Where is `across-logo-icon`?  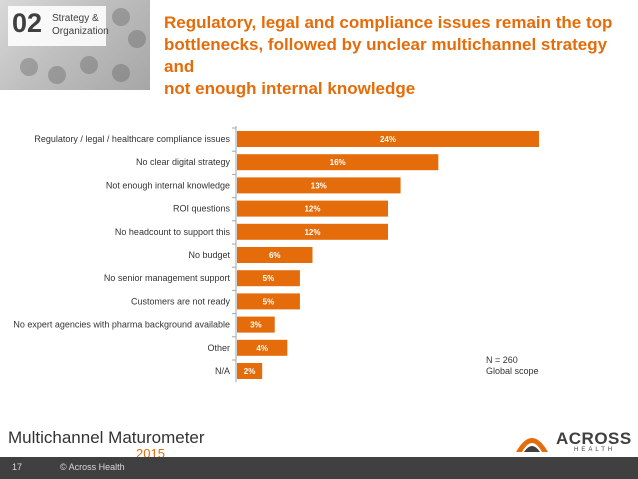
across-logo-icon is located at coordinates (532, 445).